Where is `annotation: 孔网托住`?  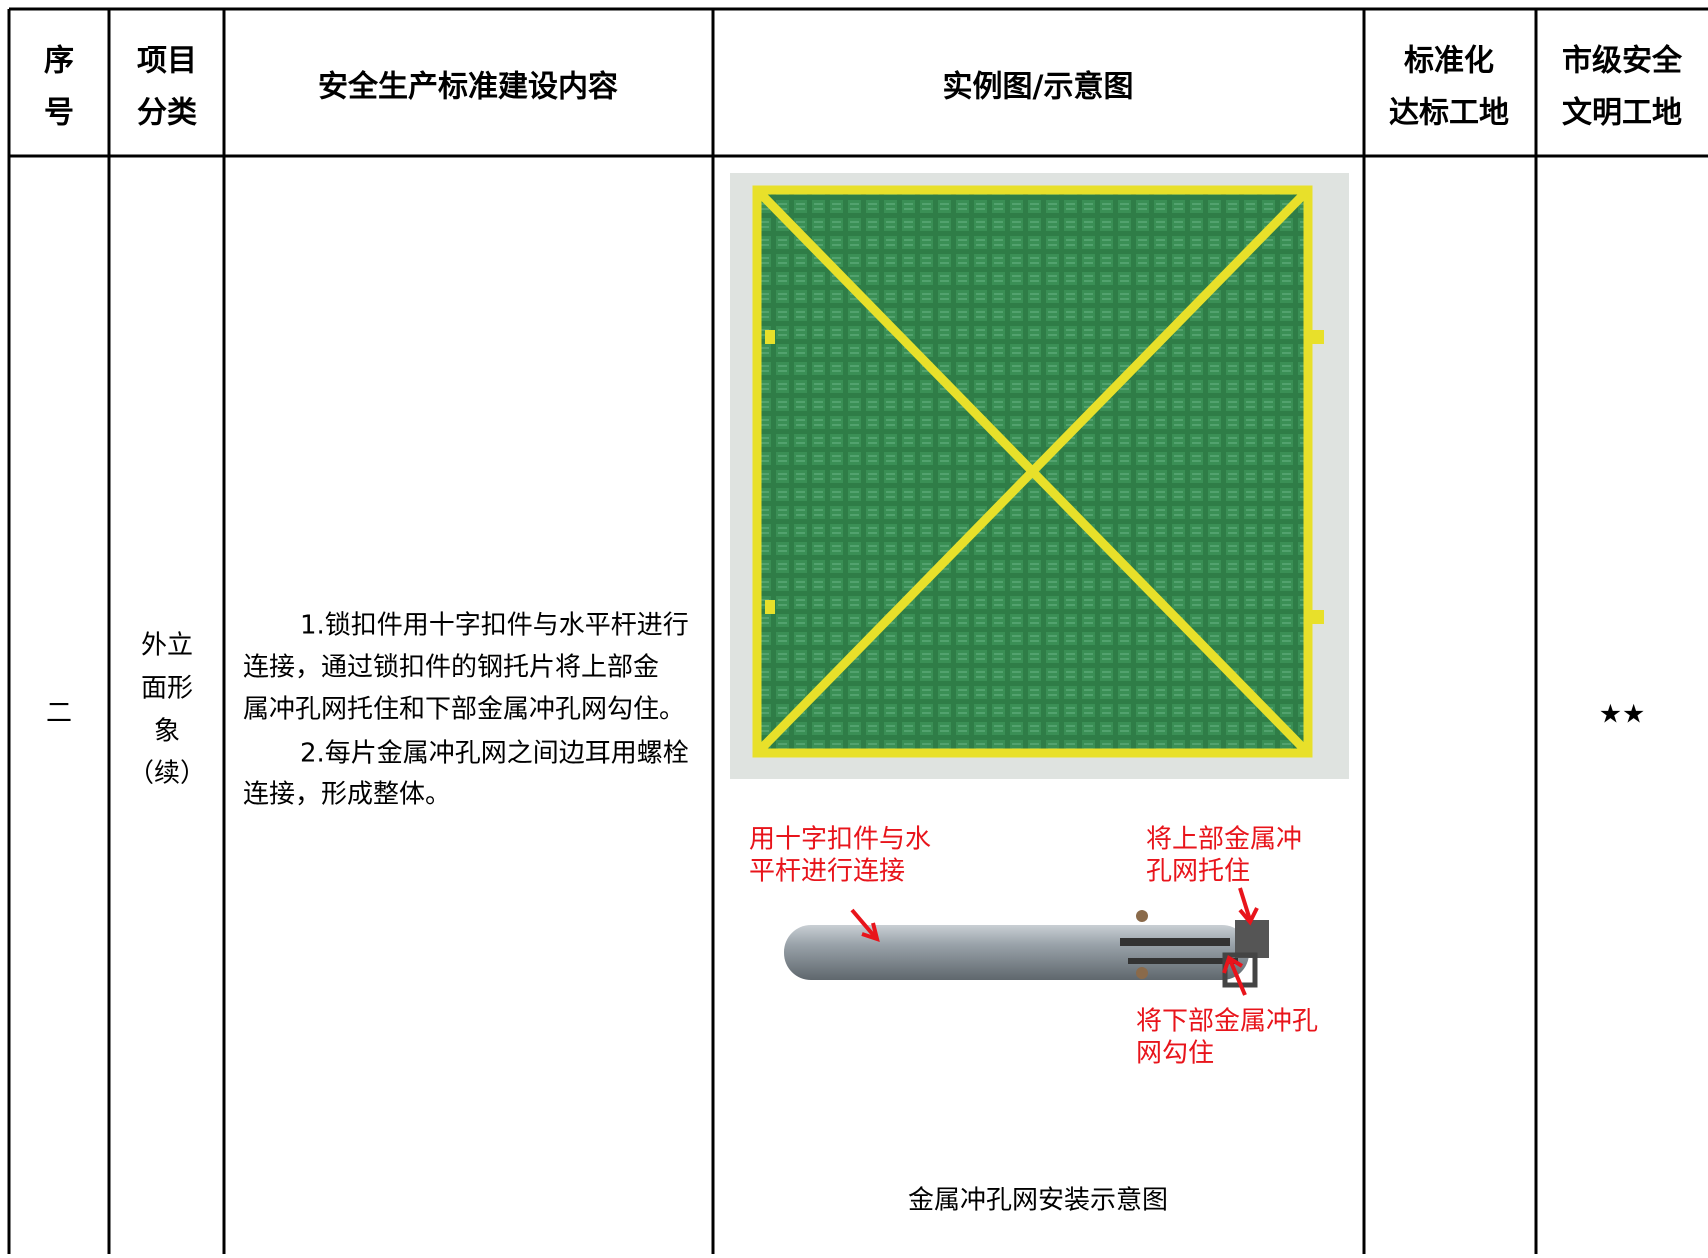 annotation: 孔网托住 is located at coordinates (1198, 872).